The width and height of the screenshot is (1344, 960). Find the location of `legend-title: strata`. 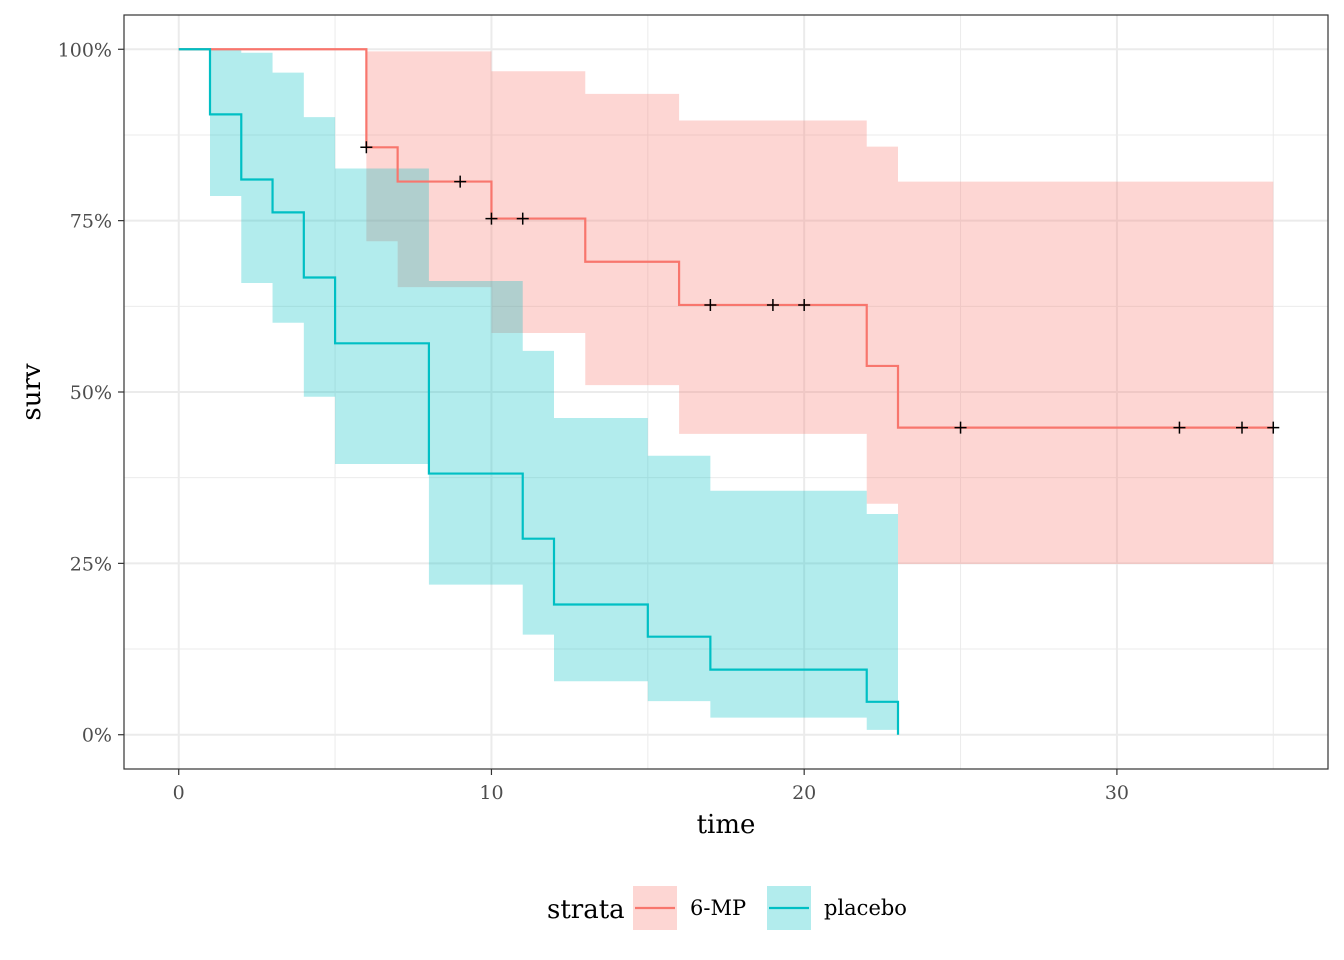

legend-title: strata is located at coordinates (586, 910).